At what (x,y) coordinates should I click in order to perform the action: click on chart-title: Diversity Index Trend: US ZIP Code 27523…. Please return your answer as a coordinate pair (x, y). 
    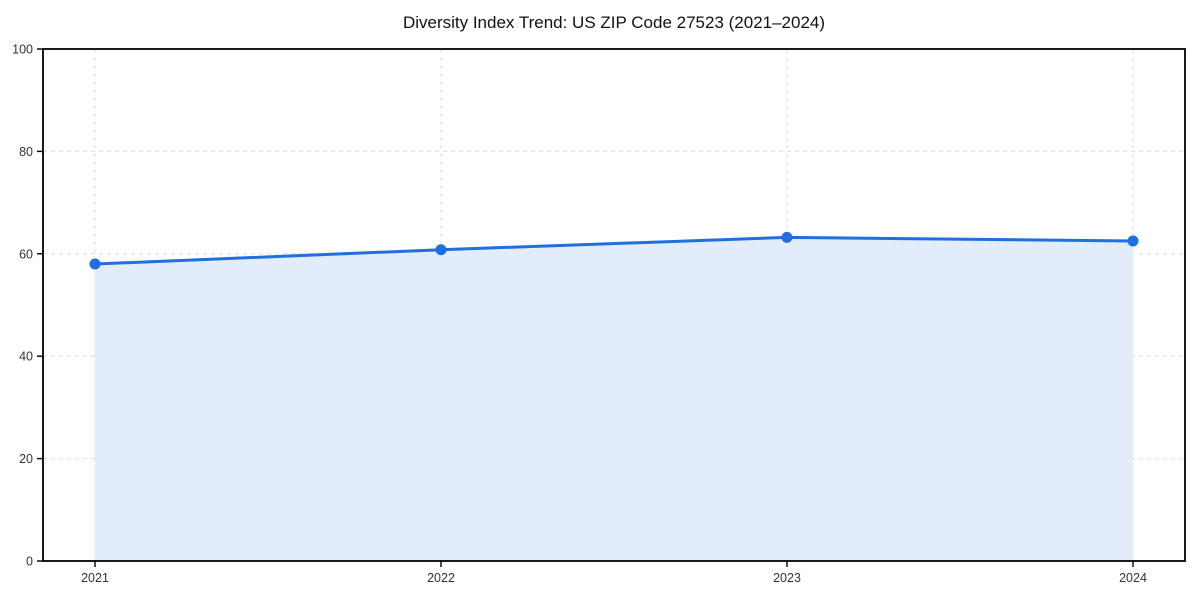
    Looking at the image, I should click on (614, 22).